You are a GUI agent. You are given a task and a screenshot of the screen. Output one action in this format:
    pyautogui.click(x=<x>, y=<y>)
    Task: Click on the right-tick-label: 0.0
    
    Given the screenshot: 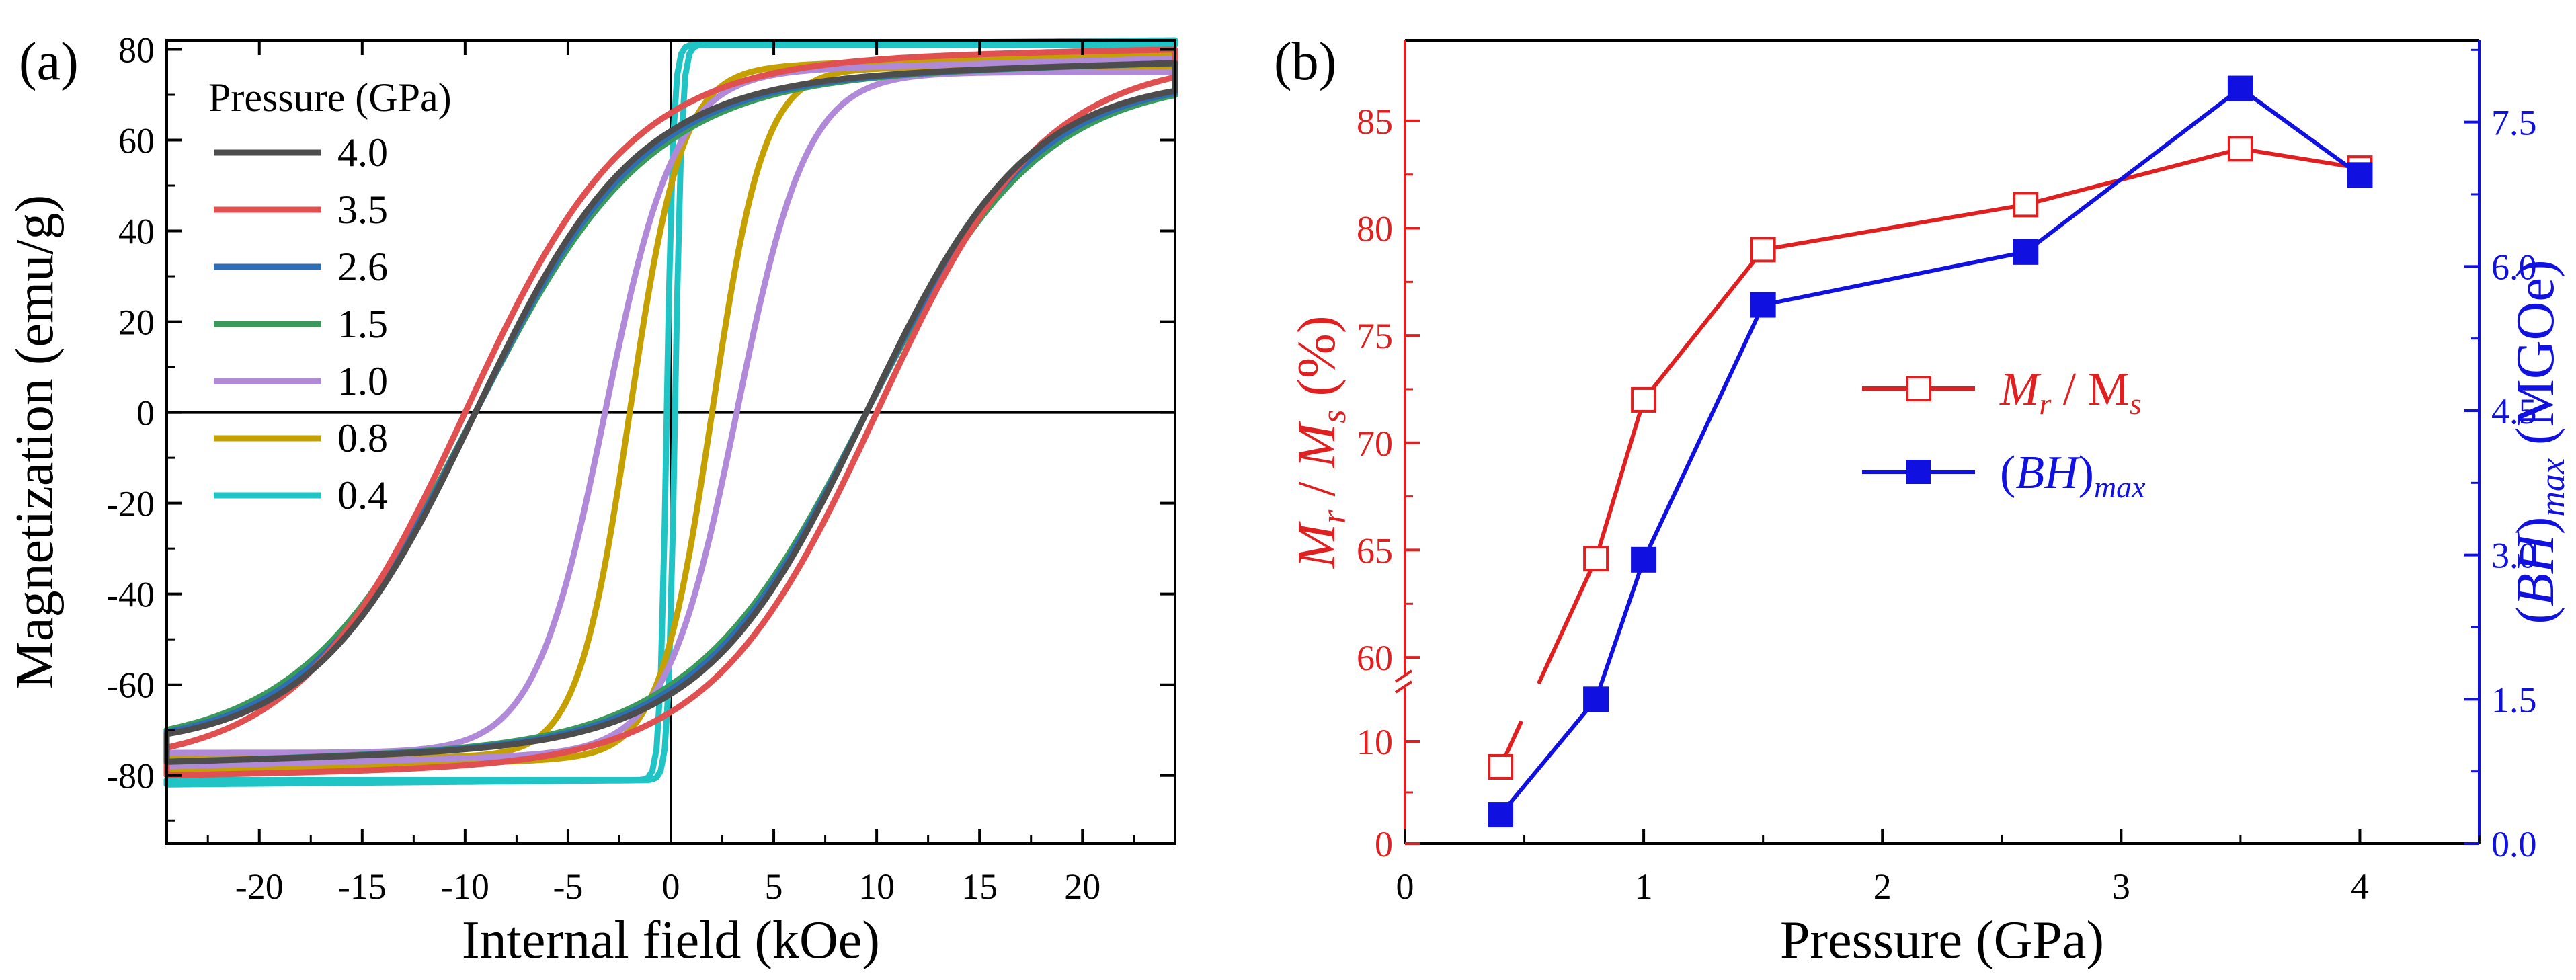 What is the action you would take?
    pyautogui.click(x=2514, y=844)
    